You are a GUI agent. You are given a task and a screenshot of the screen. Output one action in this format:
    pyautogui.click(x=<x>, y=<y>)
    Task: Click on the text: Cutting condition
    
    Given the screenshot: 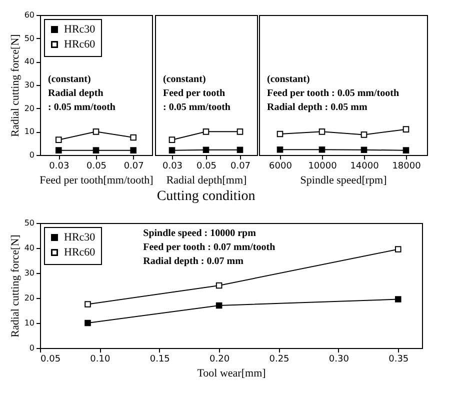 What is the action you would take?
    pyautogui.click(x=206, y=196)
    